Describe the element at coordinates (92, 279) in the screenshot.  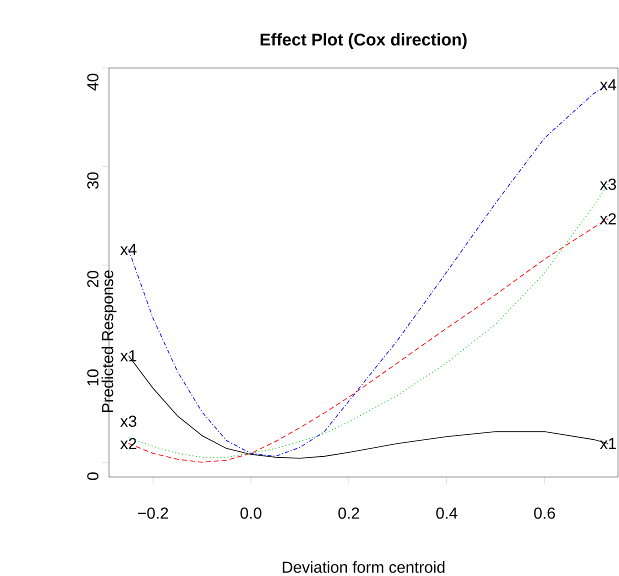
I see `y-tick-label: 20` at that location.